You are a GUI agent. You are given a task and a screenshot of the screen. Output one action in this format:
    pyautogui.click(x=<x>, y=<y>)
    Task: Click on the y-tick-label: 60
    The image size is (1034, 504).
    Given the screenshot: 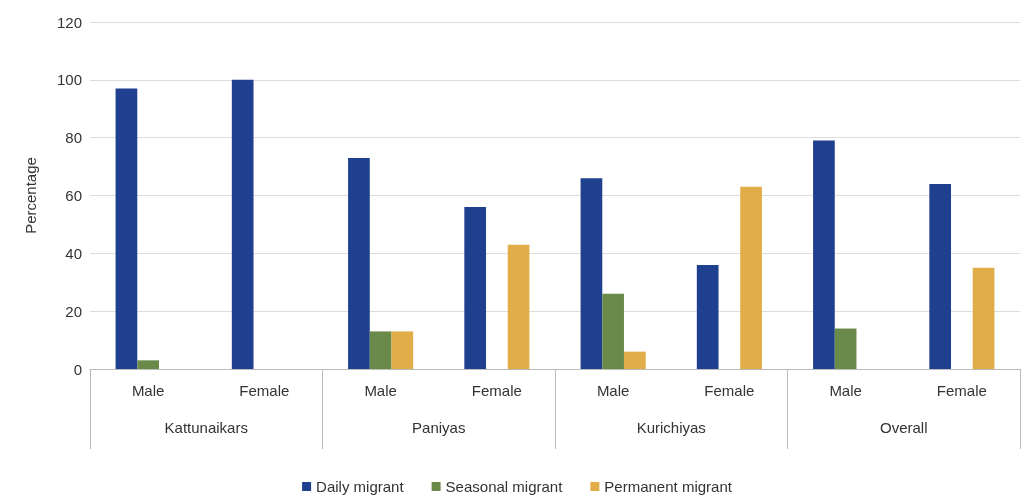 What is the action you would take?
    pyautogui.click(x=73, y=195)
    